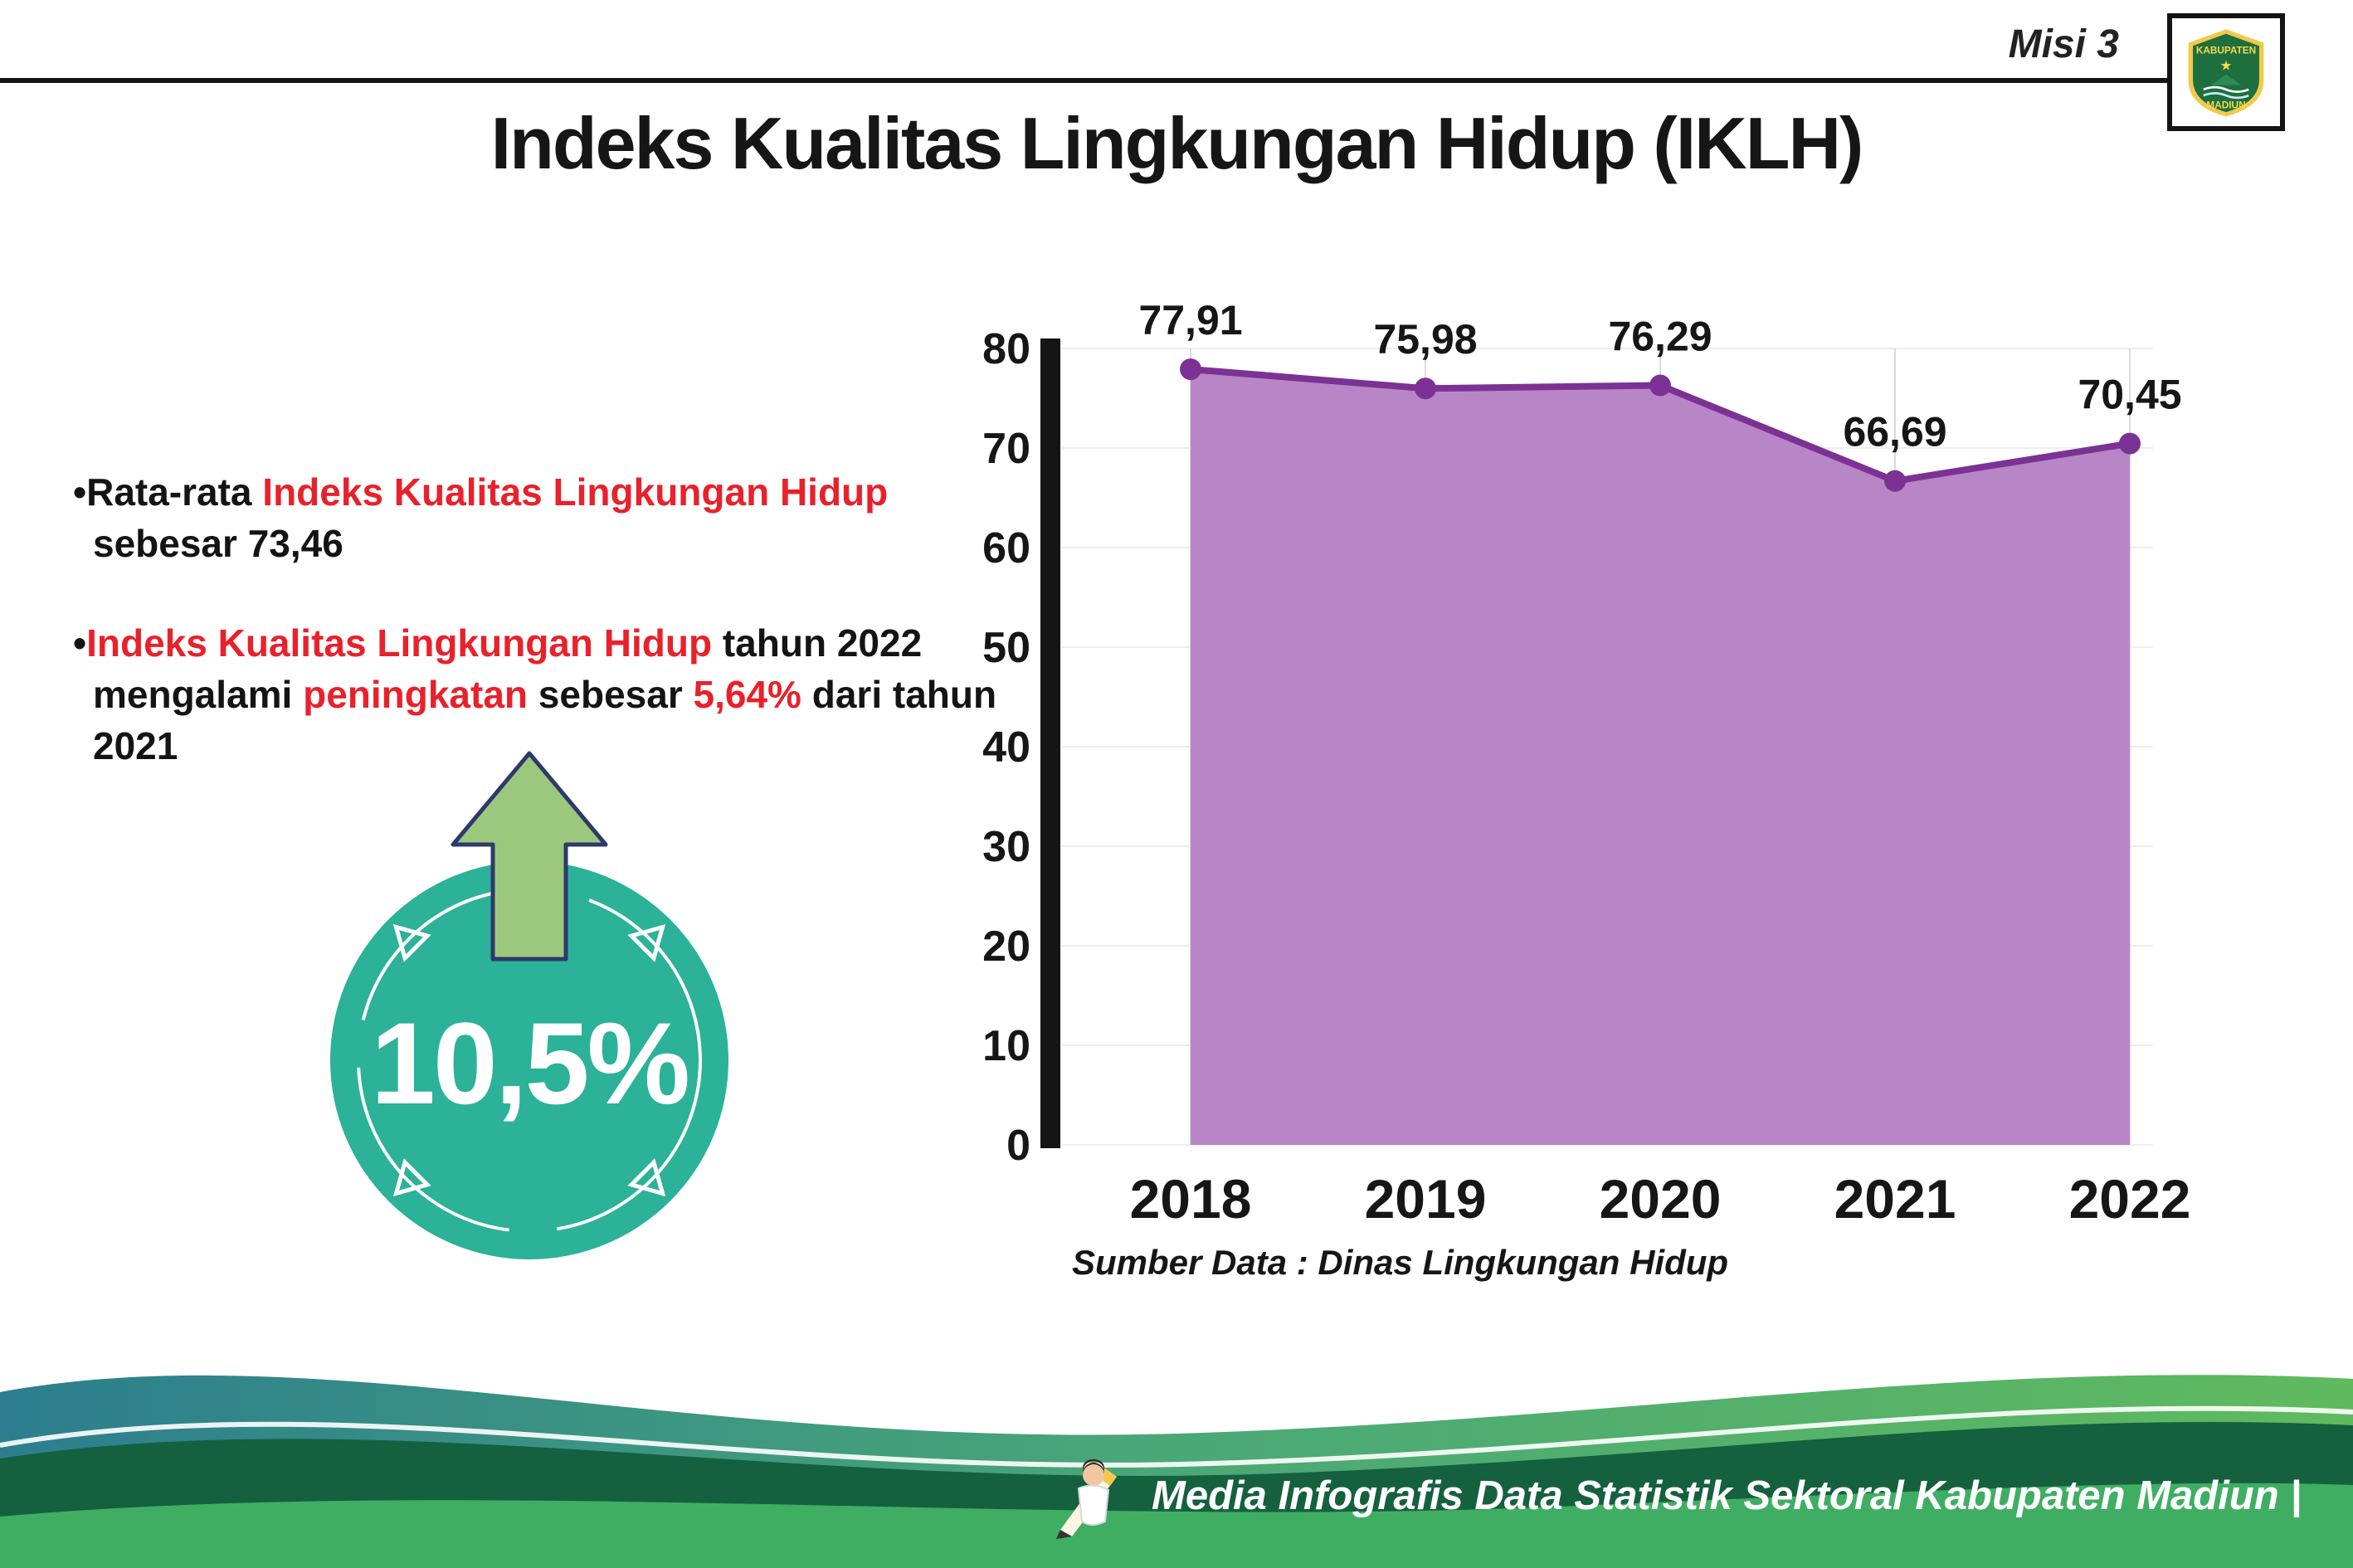 This screenshot has width=2353, height=1568. Describe the element at coordinates (411, 942) in the screenshot. I see `badge-tick-nw` at that location.